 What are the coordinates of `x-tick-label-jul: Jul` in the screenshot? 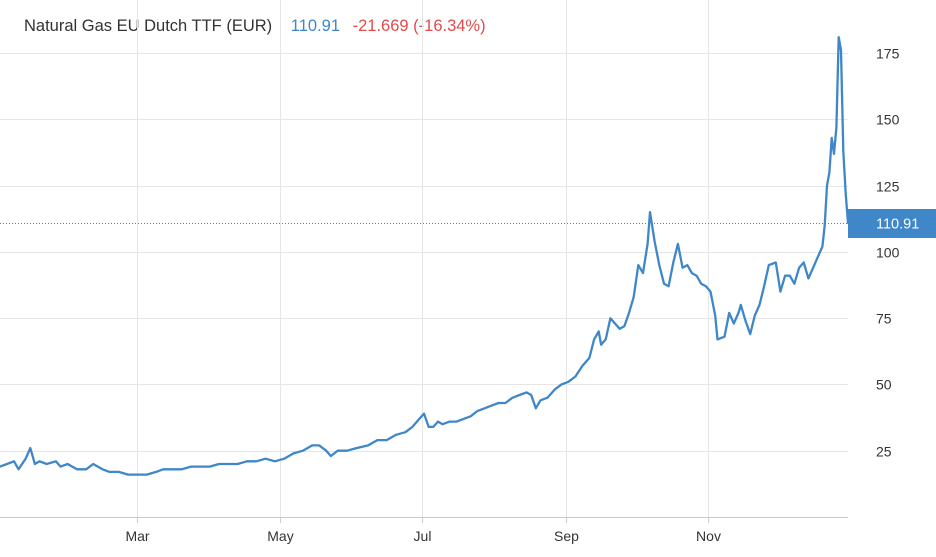 It's located at (423, 536).